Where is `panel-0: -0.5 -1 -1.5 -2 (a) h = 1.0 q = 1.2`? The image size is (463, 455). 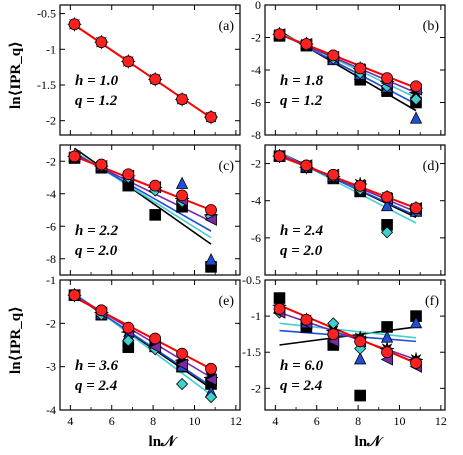
panel-0: -0.5 -1 -1.5 -2 (a) h = 1.0 q = 1.2 is located at coordinates (139, 70).